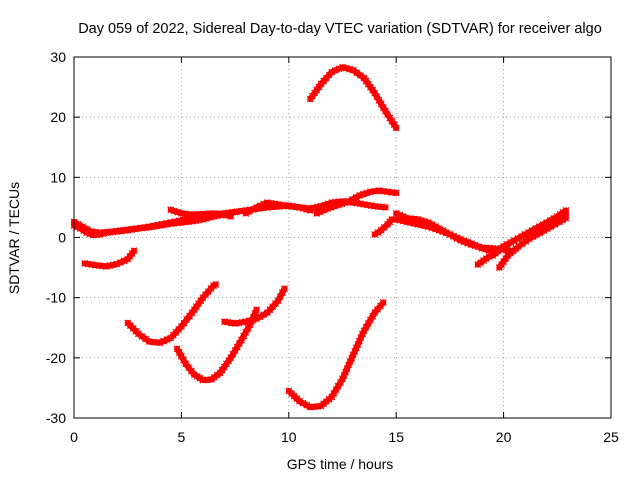 The image size is (640, 480). Describe the element at coordinates (611, 437) in the screenshot. I see `x-tick-label: 25` at that location.